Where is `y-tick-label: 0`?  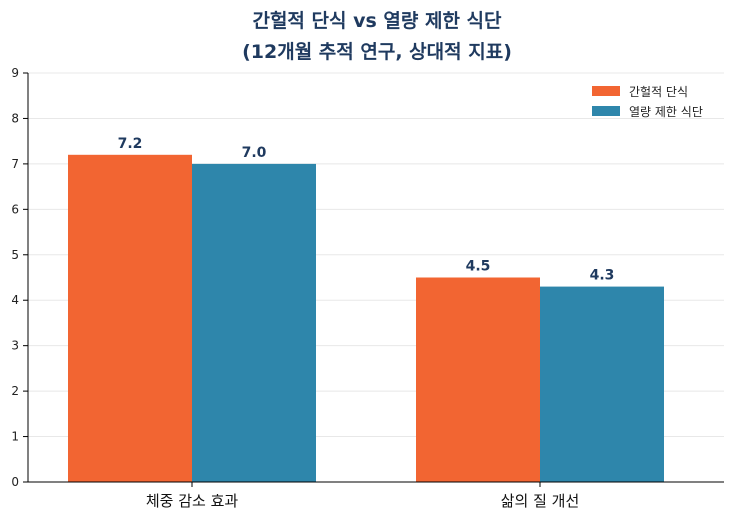
y-tick-label: 0 is located at coordinates (15, 482).